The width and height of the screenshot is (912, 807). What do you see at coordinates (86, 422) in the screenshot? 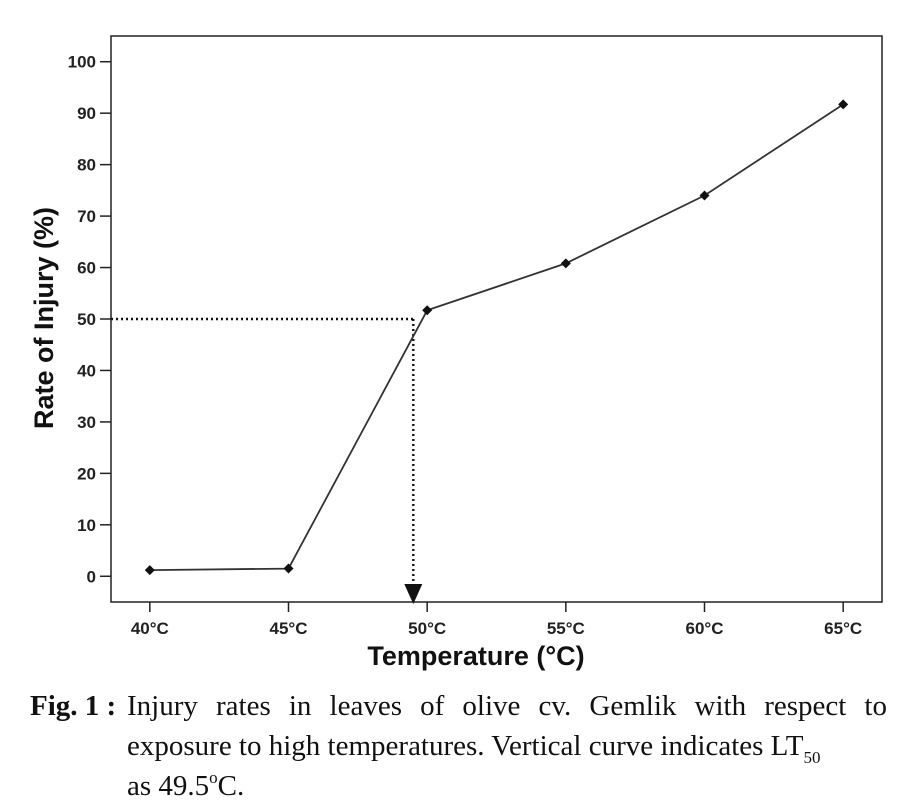
I see `y-tick-label: 30` at bounding box center [86, 422].